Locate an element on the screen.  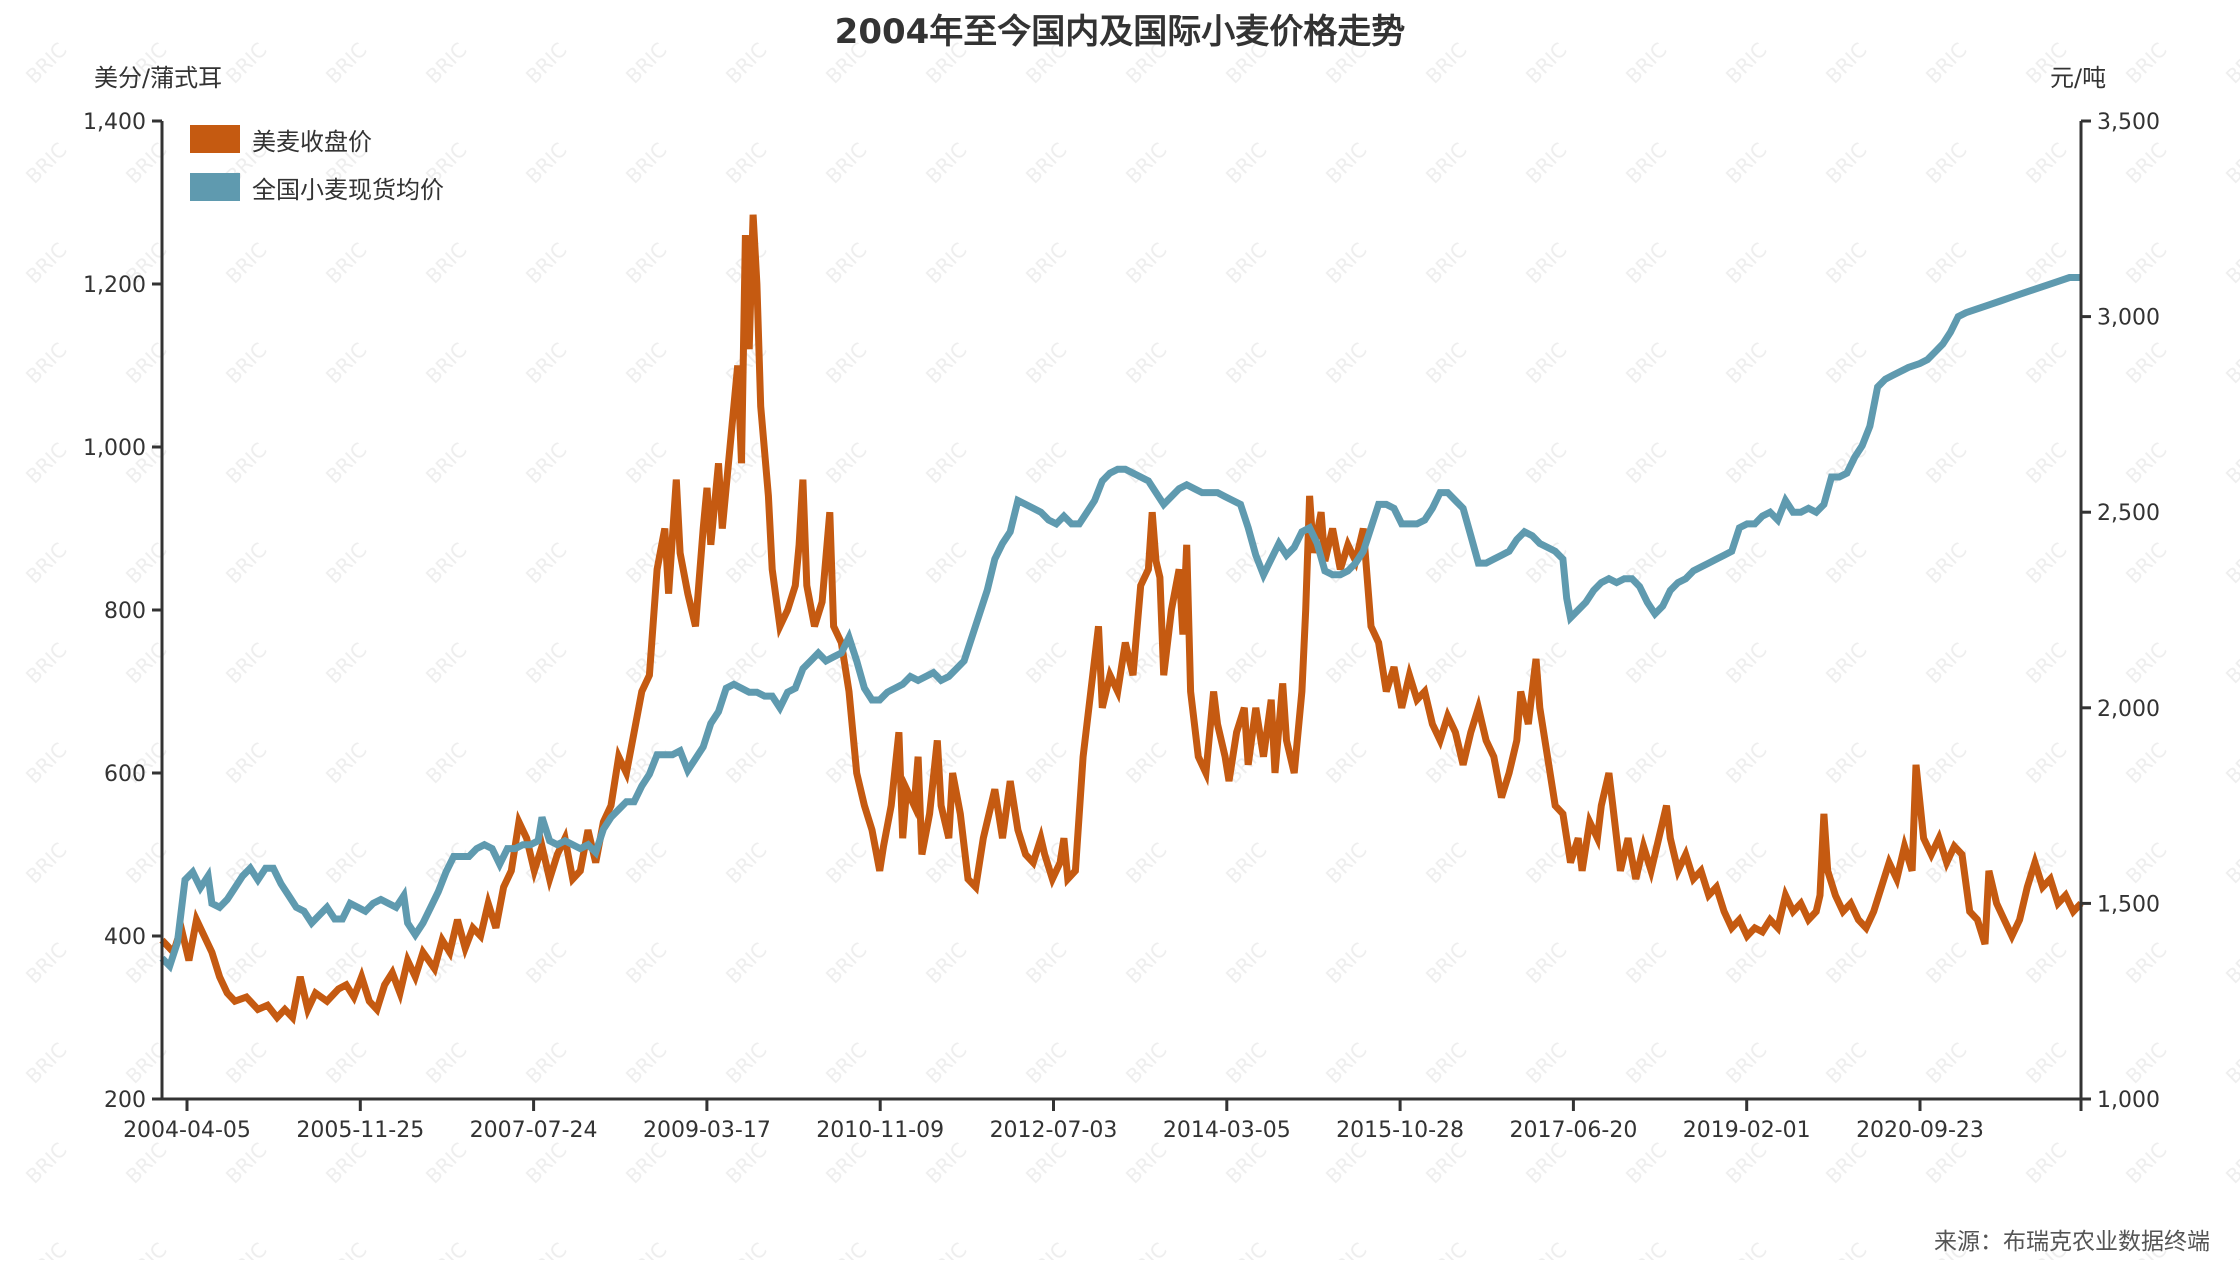
left-axis-unit: 美分/蒲式耳 is located at coordinates (158, 78).